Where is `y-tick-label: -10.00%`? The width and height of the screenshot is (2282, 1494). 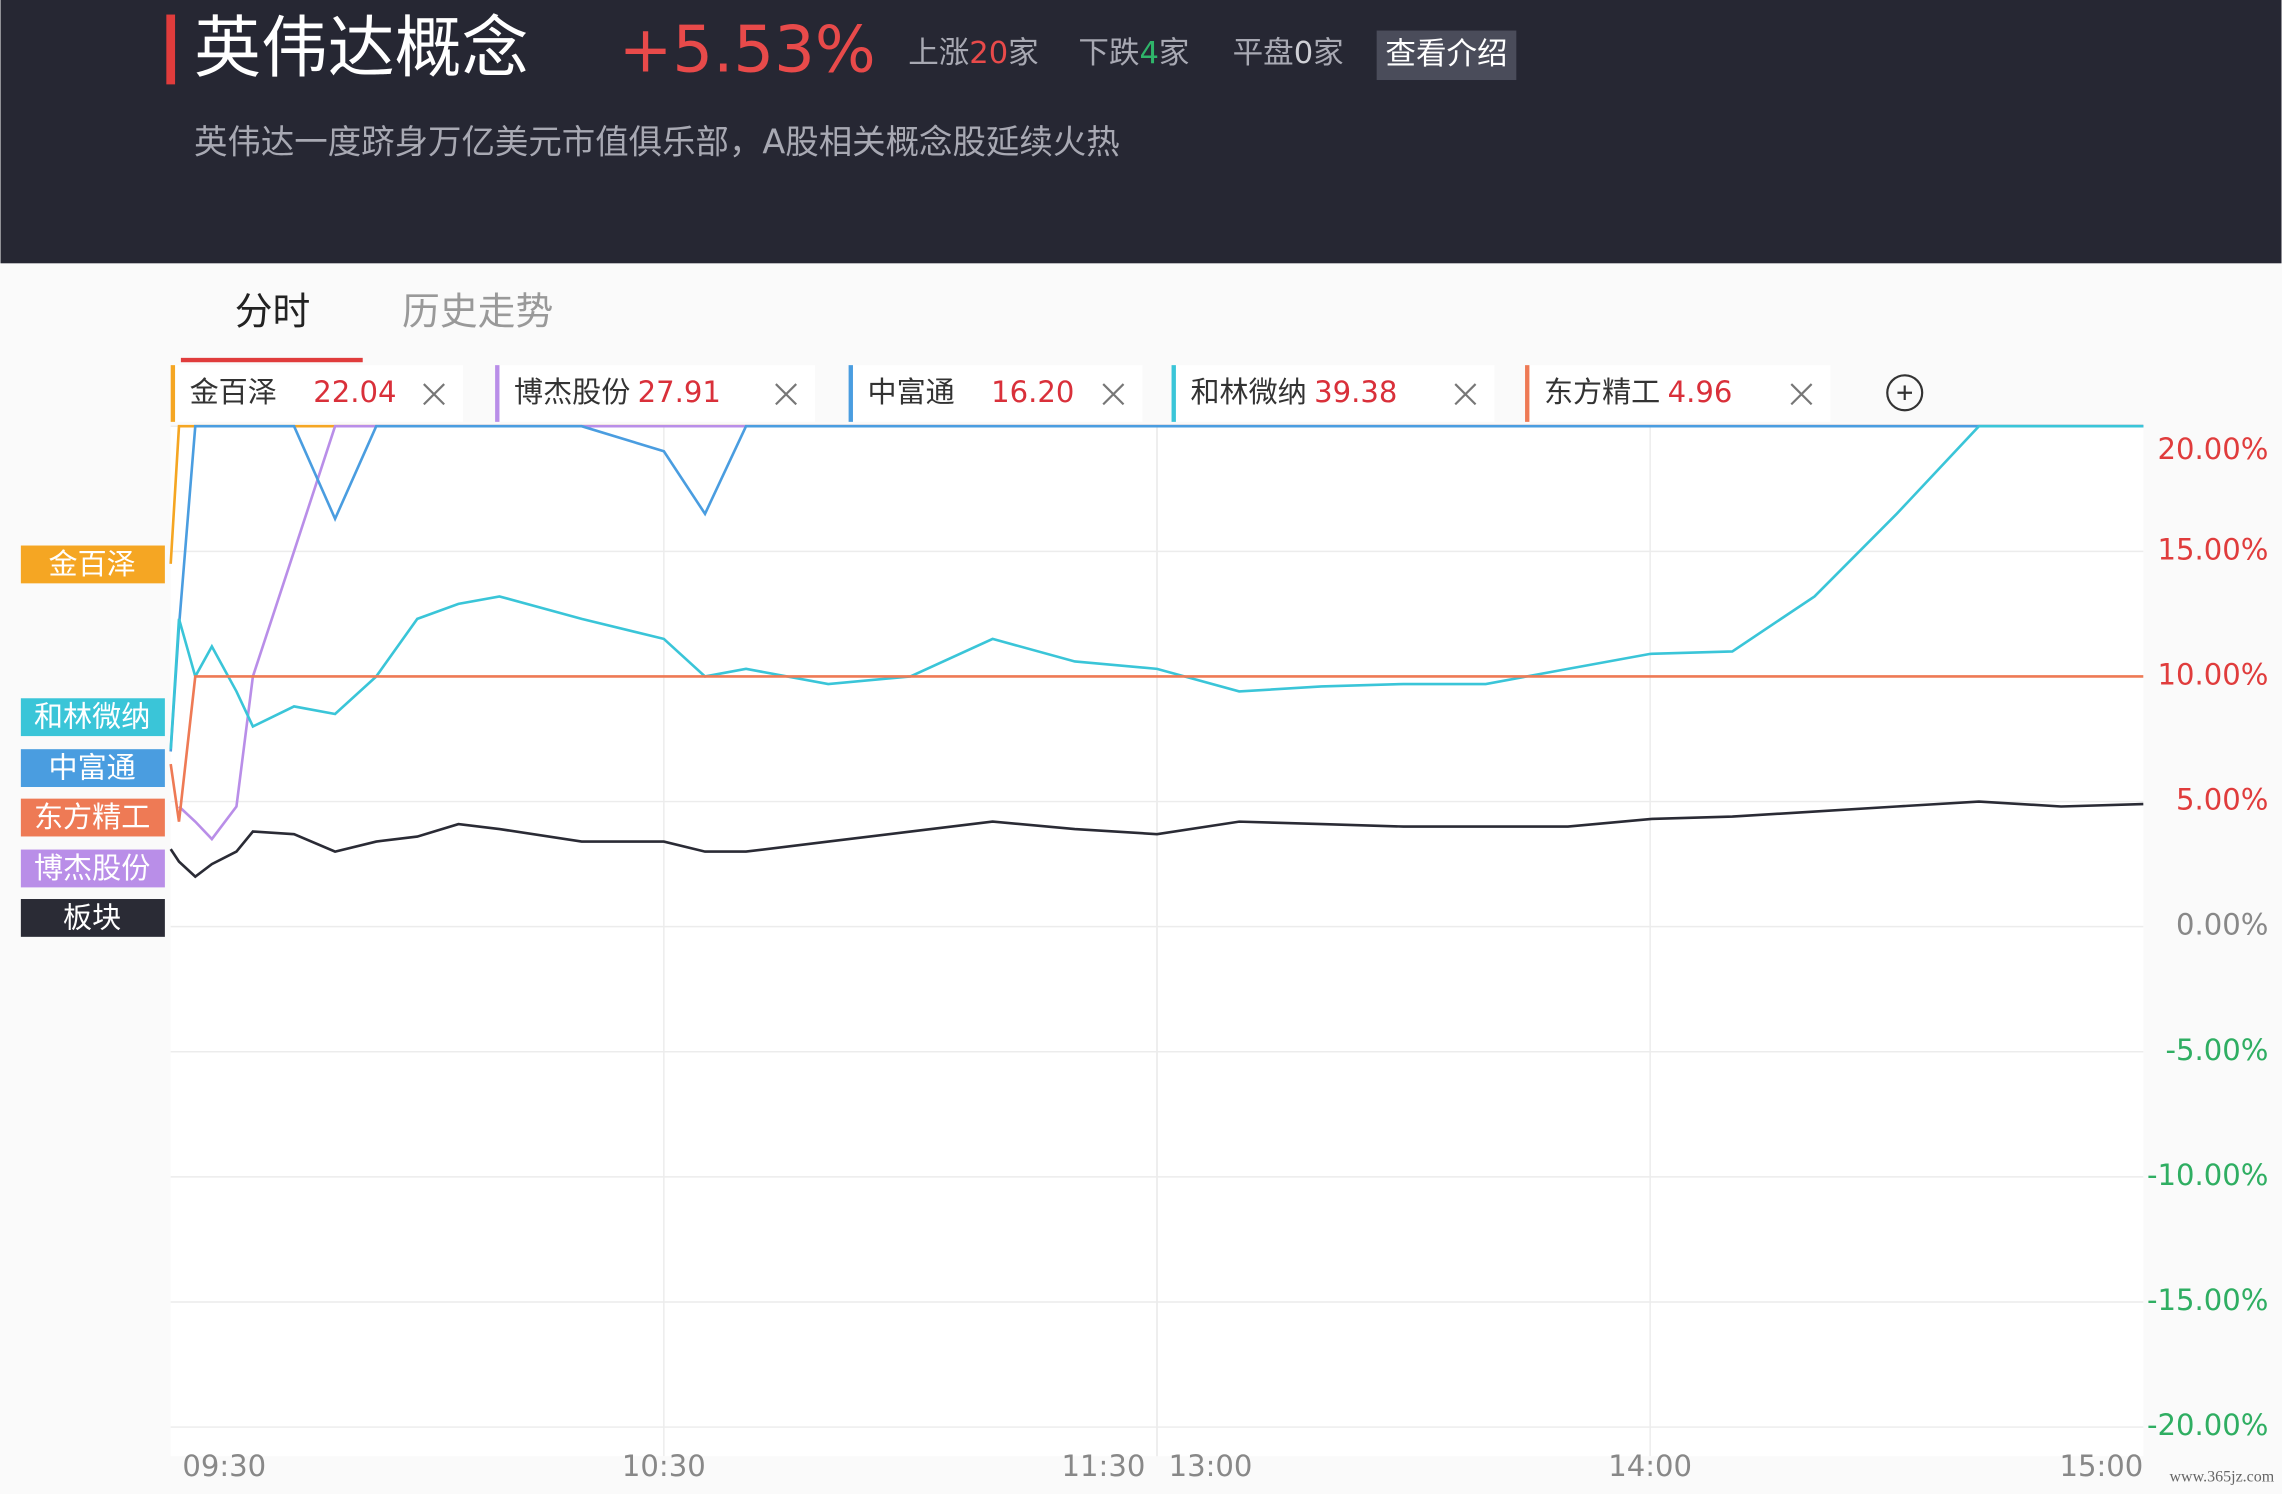
y-tick-label: -10.00% is located at coordinates (2207, 1175).